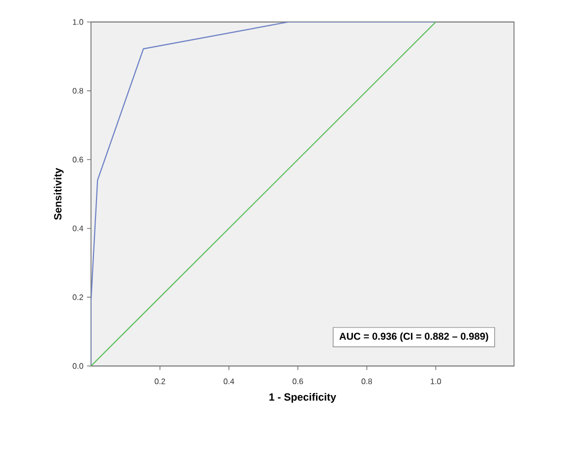  What do you see at coordinates (413, 337) in the screenshot?
I see `annotation: AUC = 0.936 (CI = 0.882 – 0.989)` at bounding box center [413, 337].